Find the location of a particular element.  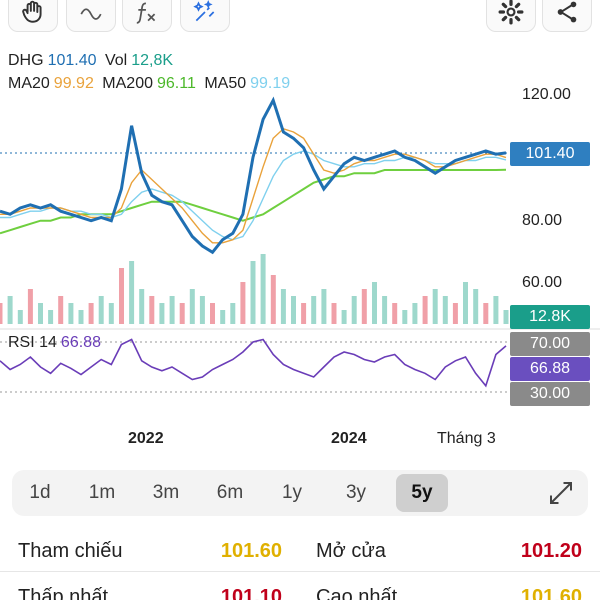

rsi-legend: RSI 14 66.88 is located at coordinates (56, 343).